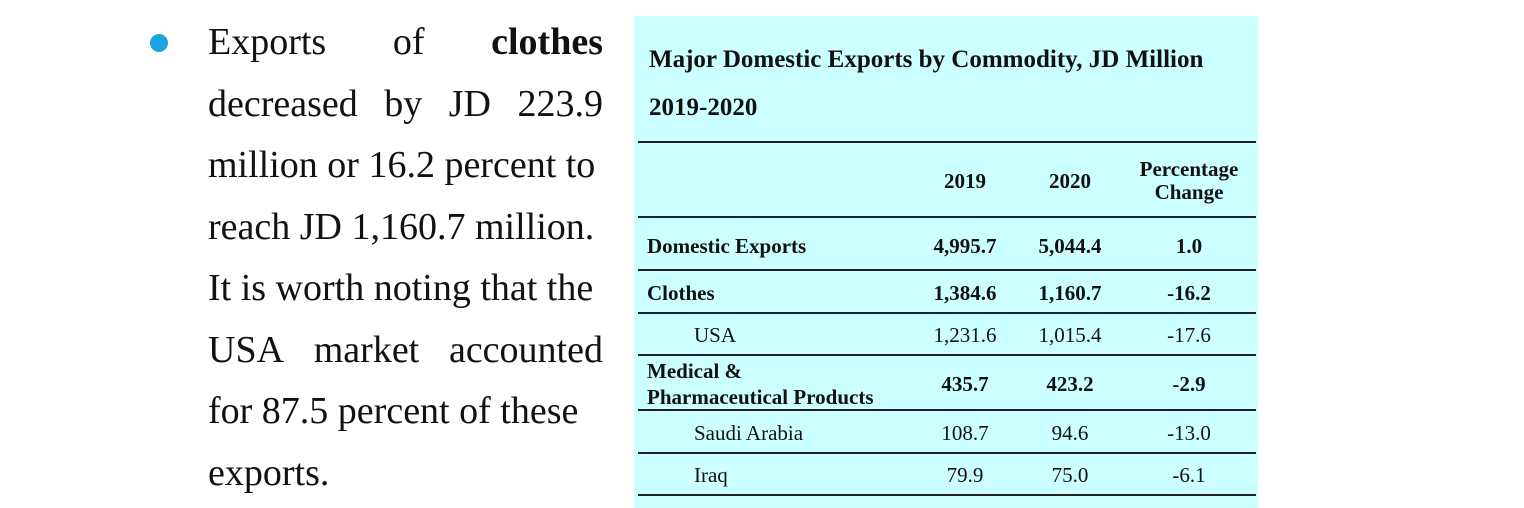 This screenshot has height=508, width=1524. Describe the element at coordinates (401, 226) in the screenshot. I see `line-text: reach JD 1,160.7 million.` at that location.